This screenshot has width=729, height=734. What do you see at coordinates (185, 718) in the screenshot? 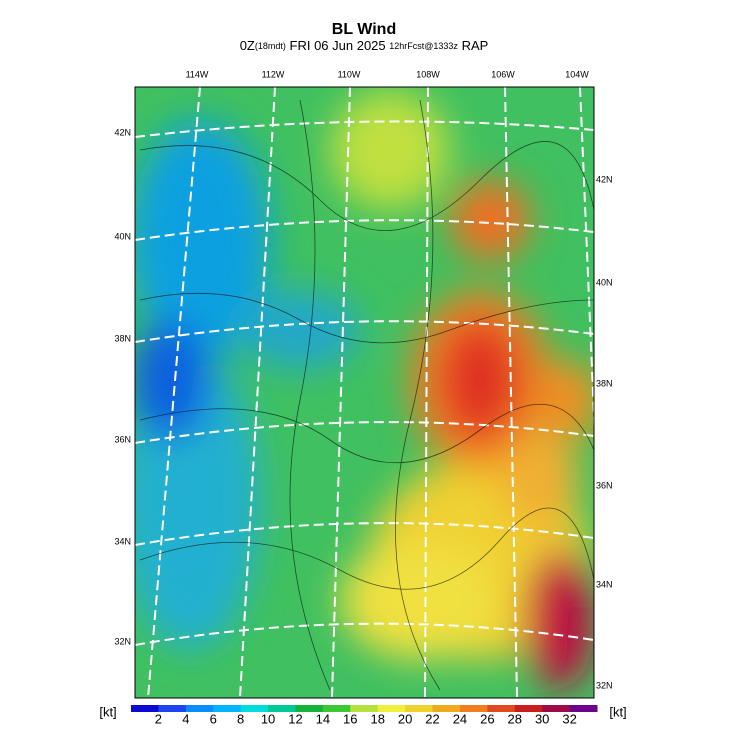
I see `colorbar-label: 4` at bounding box center [185, 718].